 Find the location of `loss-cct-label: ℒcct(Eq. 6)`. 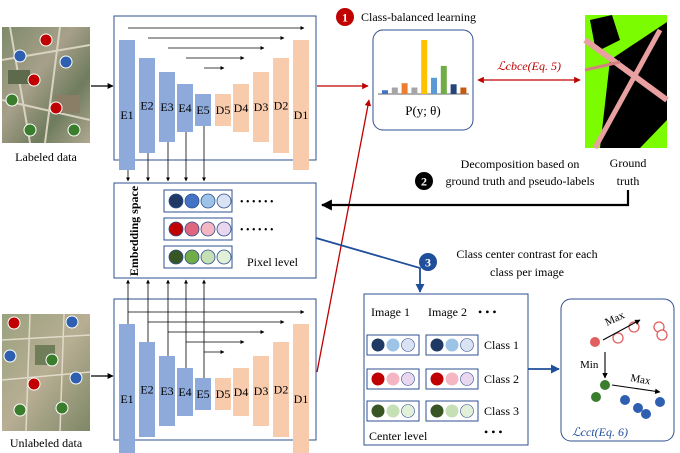

loss-cct-label: ℒcct(Eq. 6) is located at coordinates (600, 432).